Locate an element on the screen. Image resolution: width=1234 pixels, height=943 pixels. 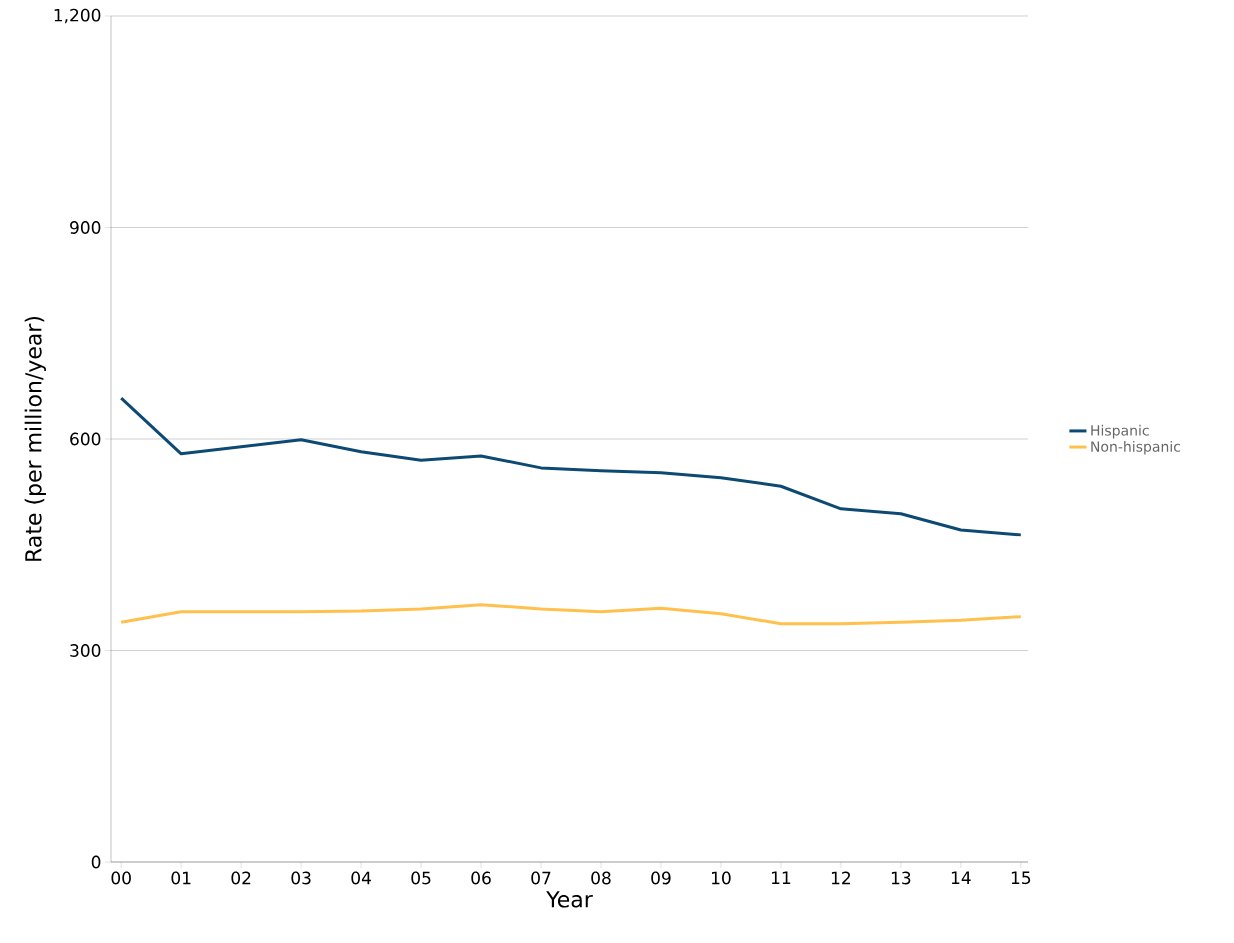
x-tick-label: 14 is located at coordinates (961, 877).